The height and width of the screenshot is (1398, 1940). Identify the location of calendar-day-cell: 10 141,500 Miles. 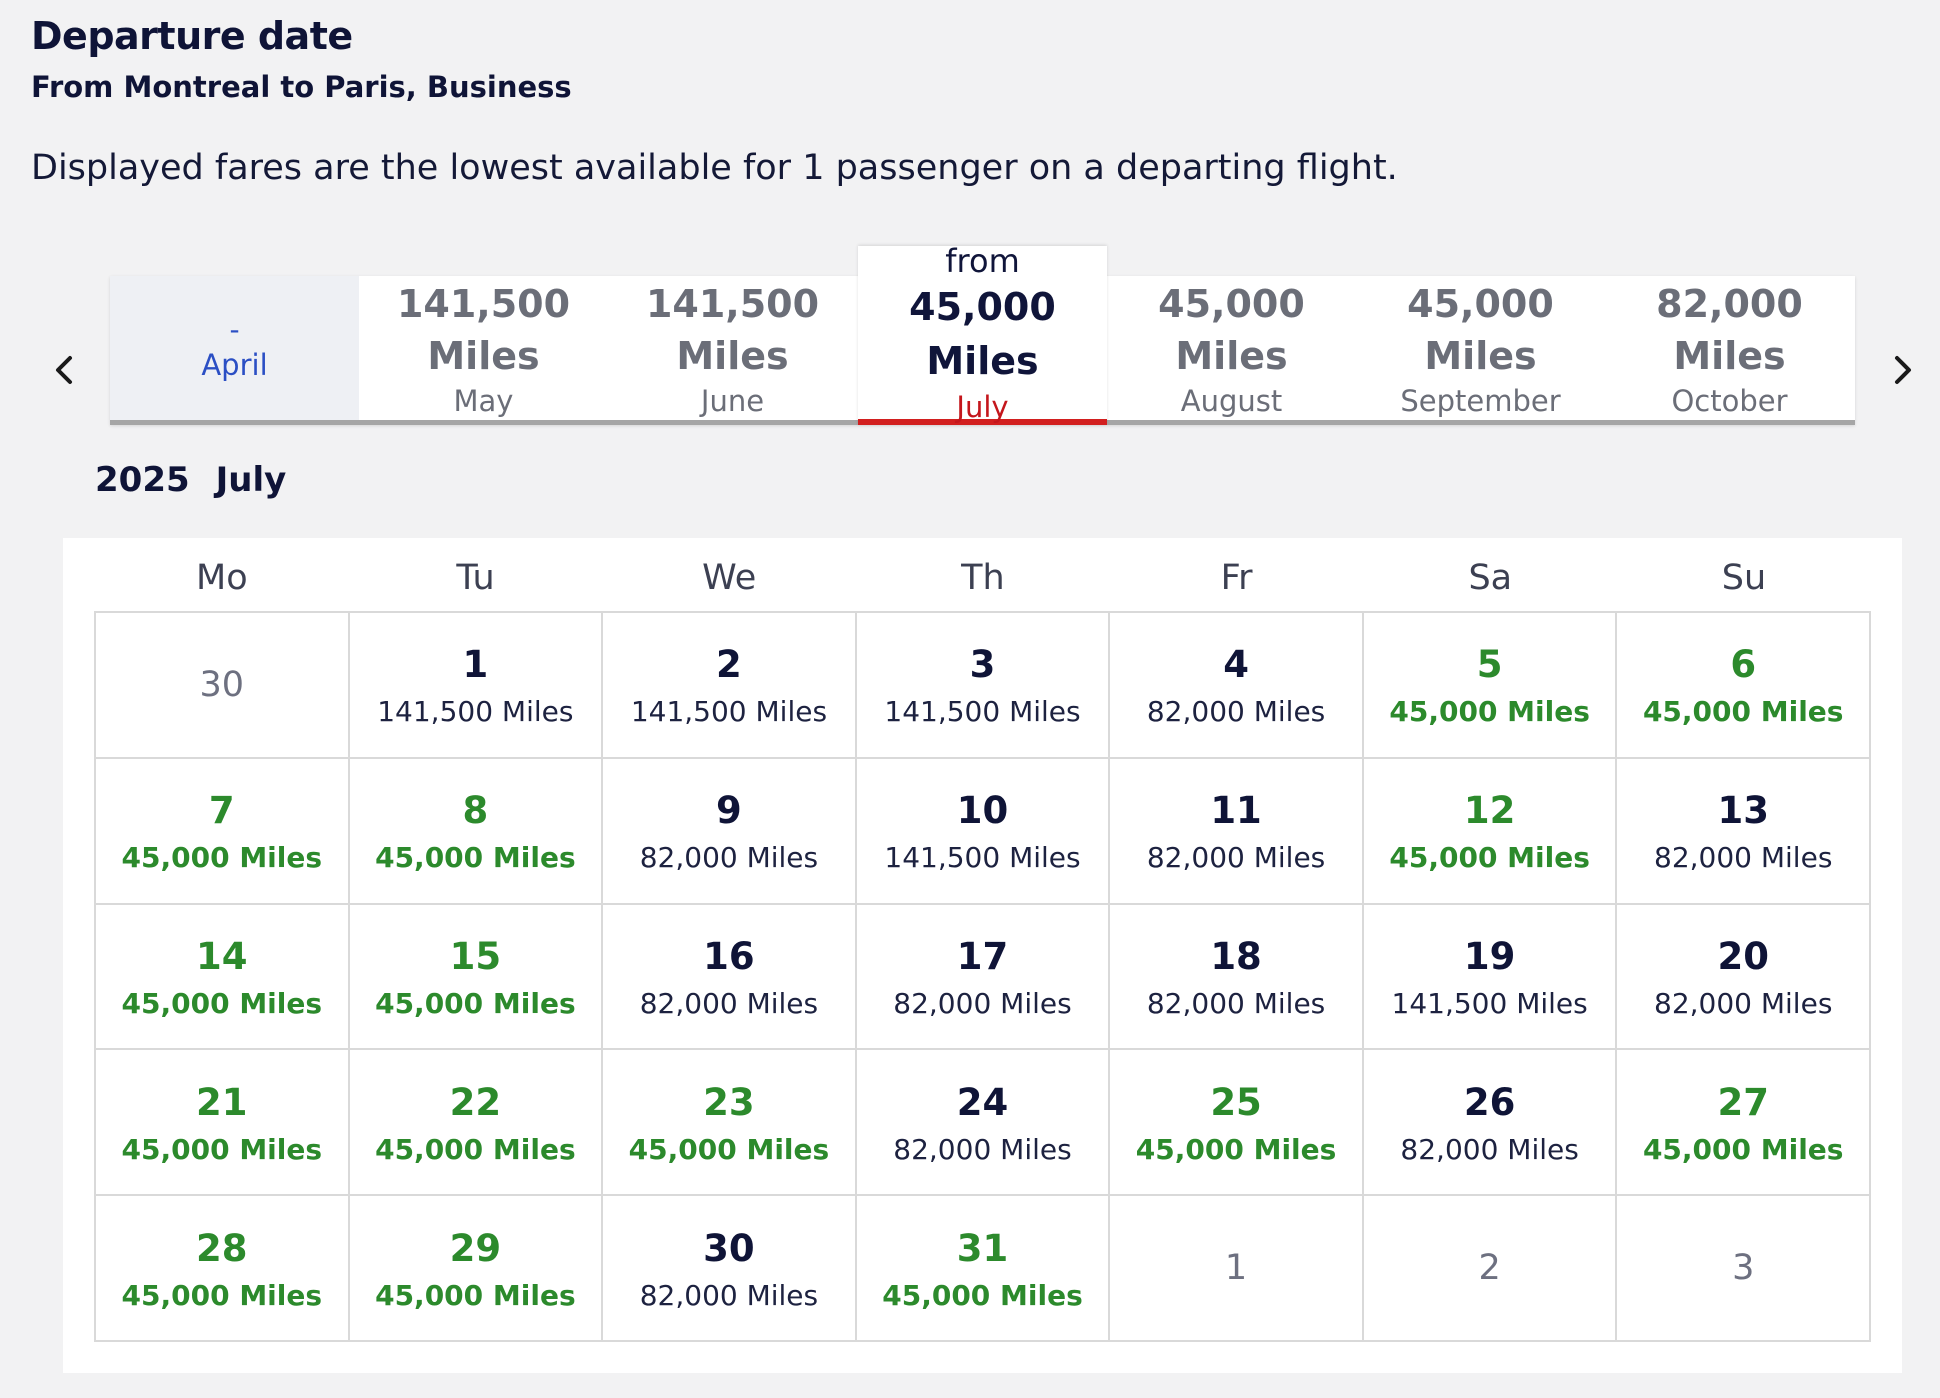
(983, 831).